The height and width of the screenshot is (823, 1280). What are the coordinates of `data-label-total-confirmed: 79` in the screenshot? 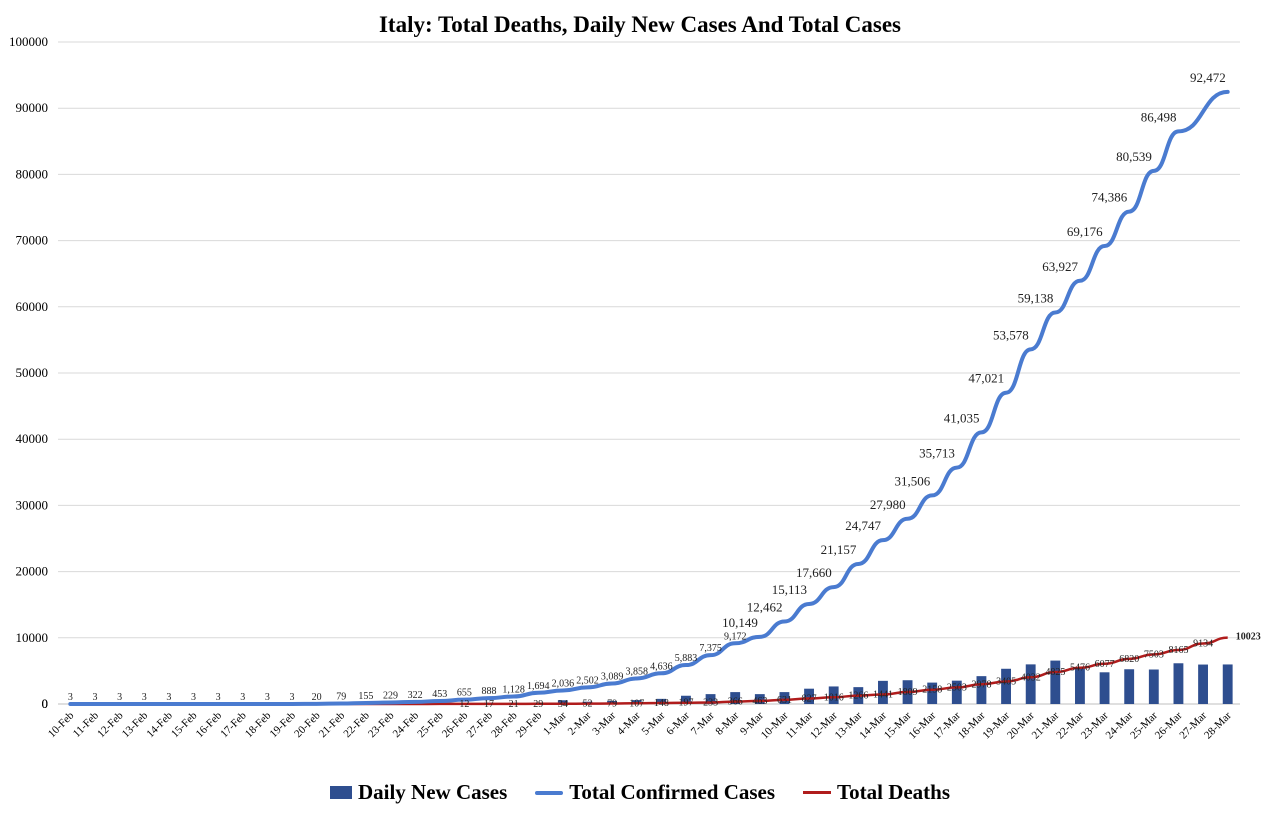 It's located at (341, 696).